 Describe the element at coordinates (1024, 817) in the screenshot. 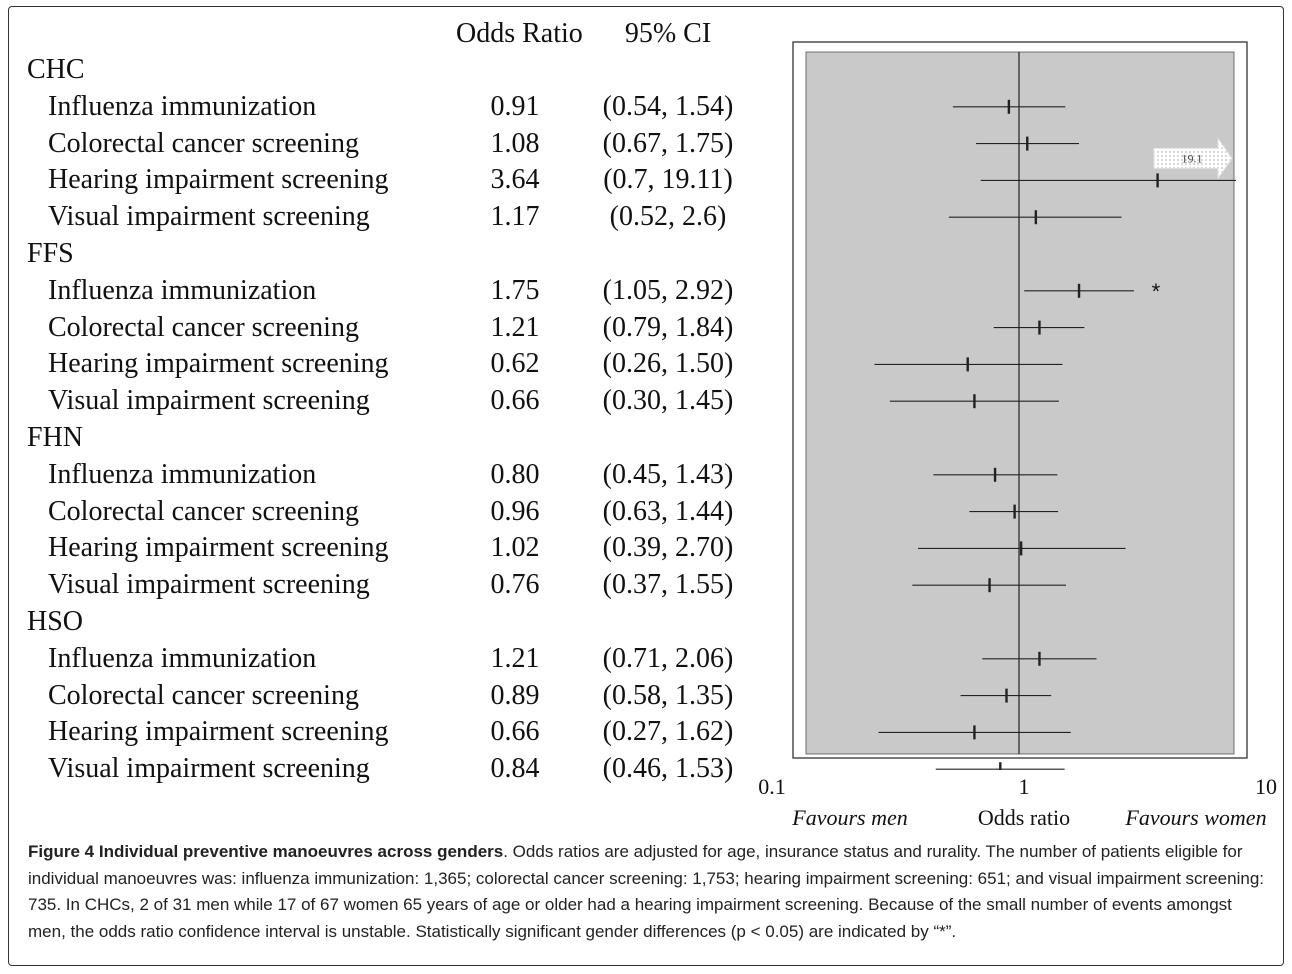

I see `x-axis-title: Odds ratio` at that location.